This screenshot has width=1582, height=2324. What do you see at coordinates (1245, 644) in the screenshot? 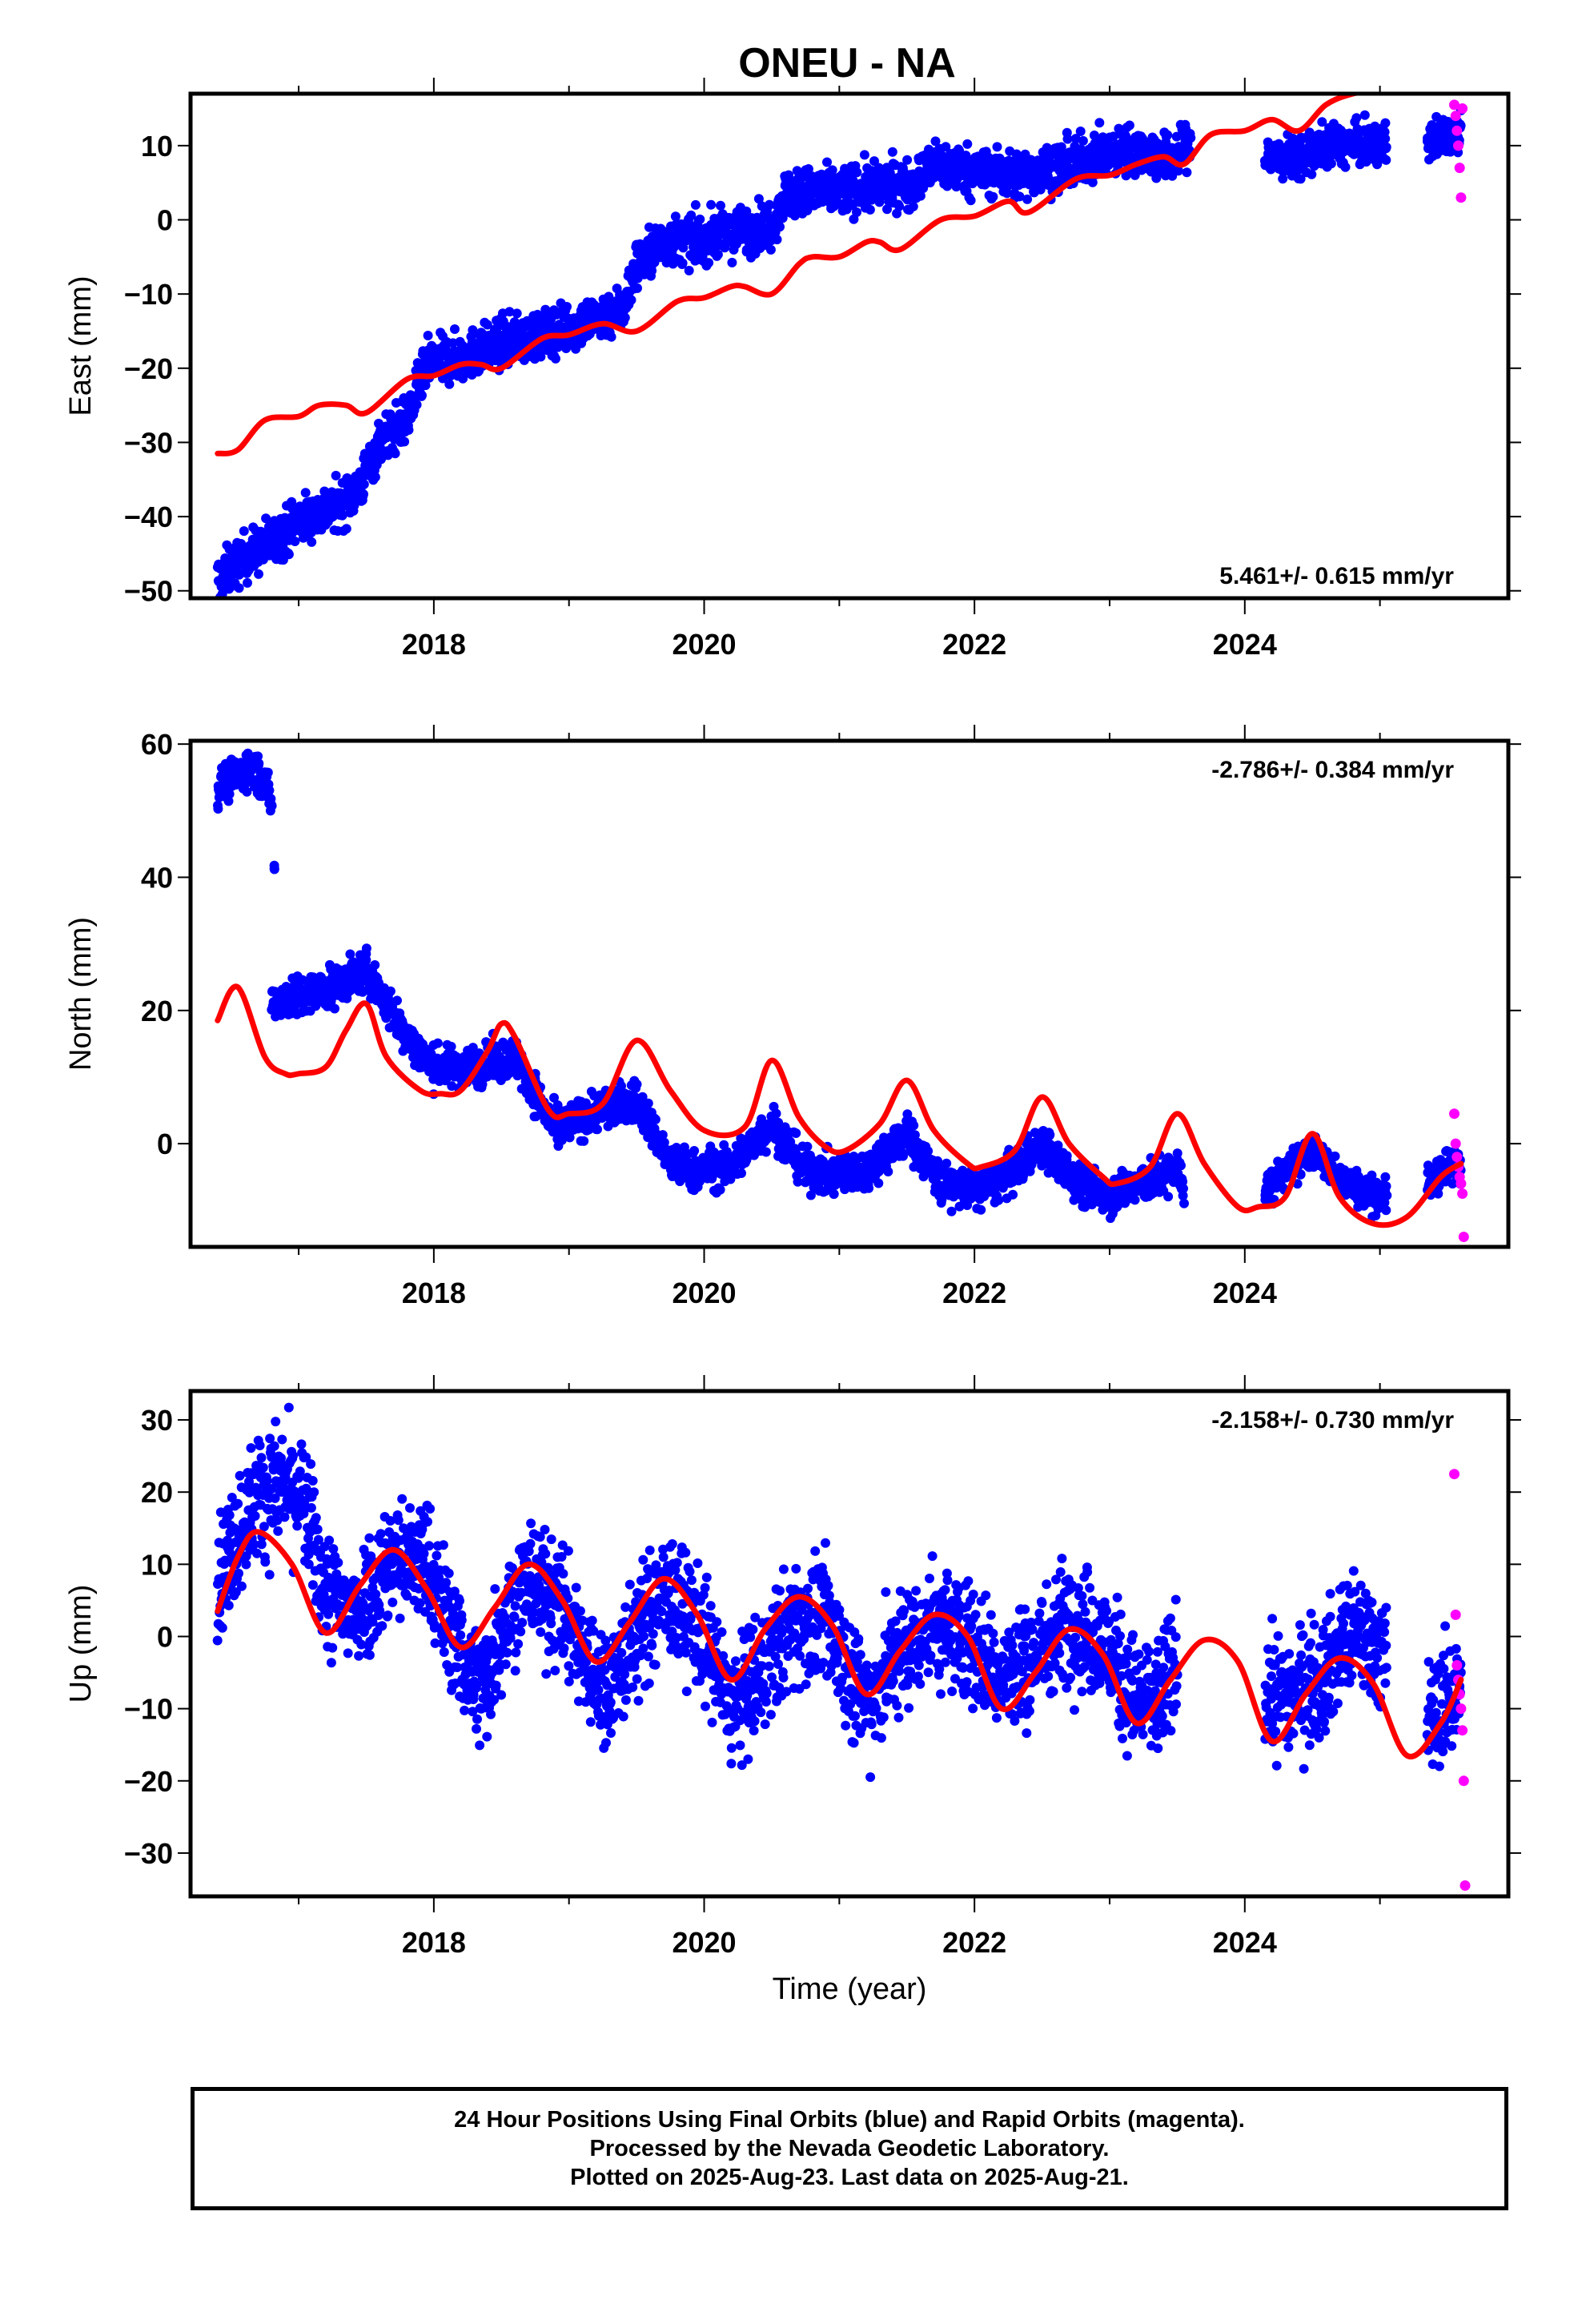
I see `x-tick-label: 2024` at bounding box center [1245, 644].